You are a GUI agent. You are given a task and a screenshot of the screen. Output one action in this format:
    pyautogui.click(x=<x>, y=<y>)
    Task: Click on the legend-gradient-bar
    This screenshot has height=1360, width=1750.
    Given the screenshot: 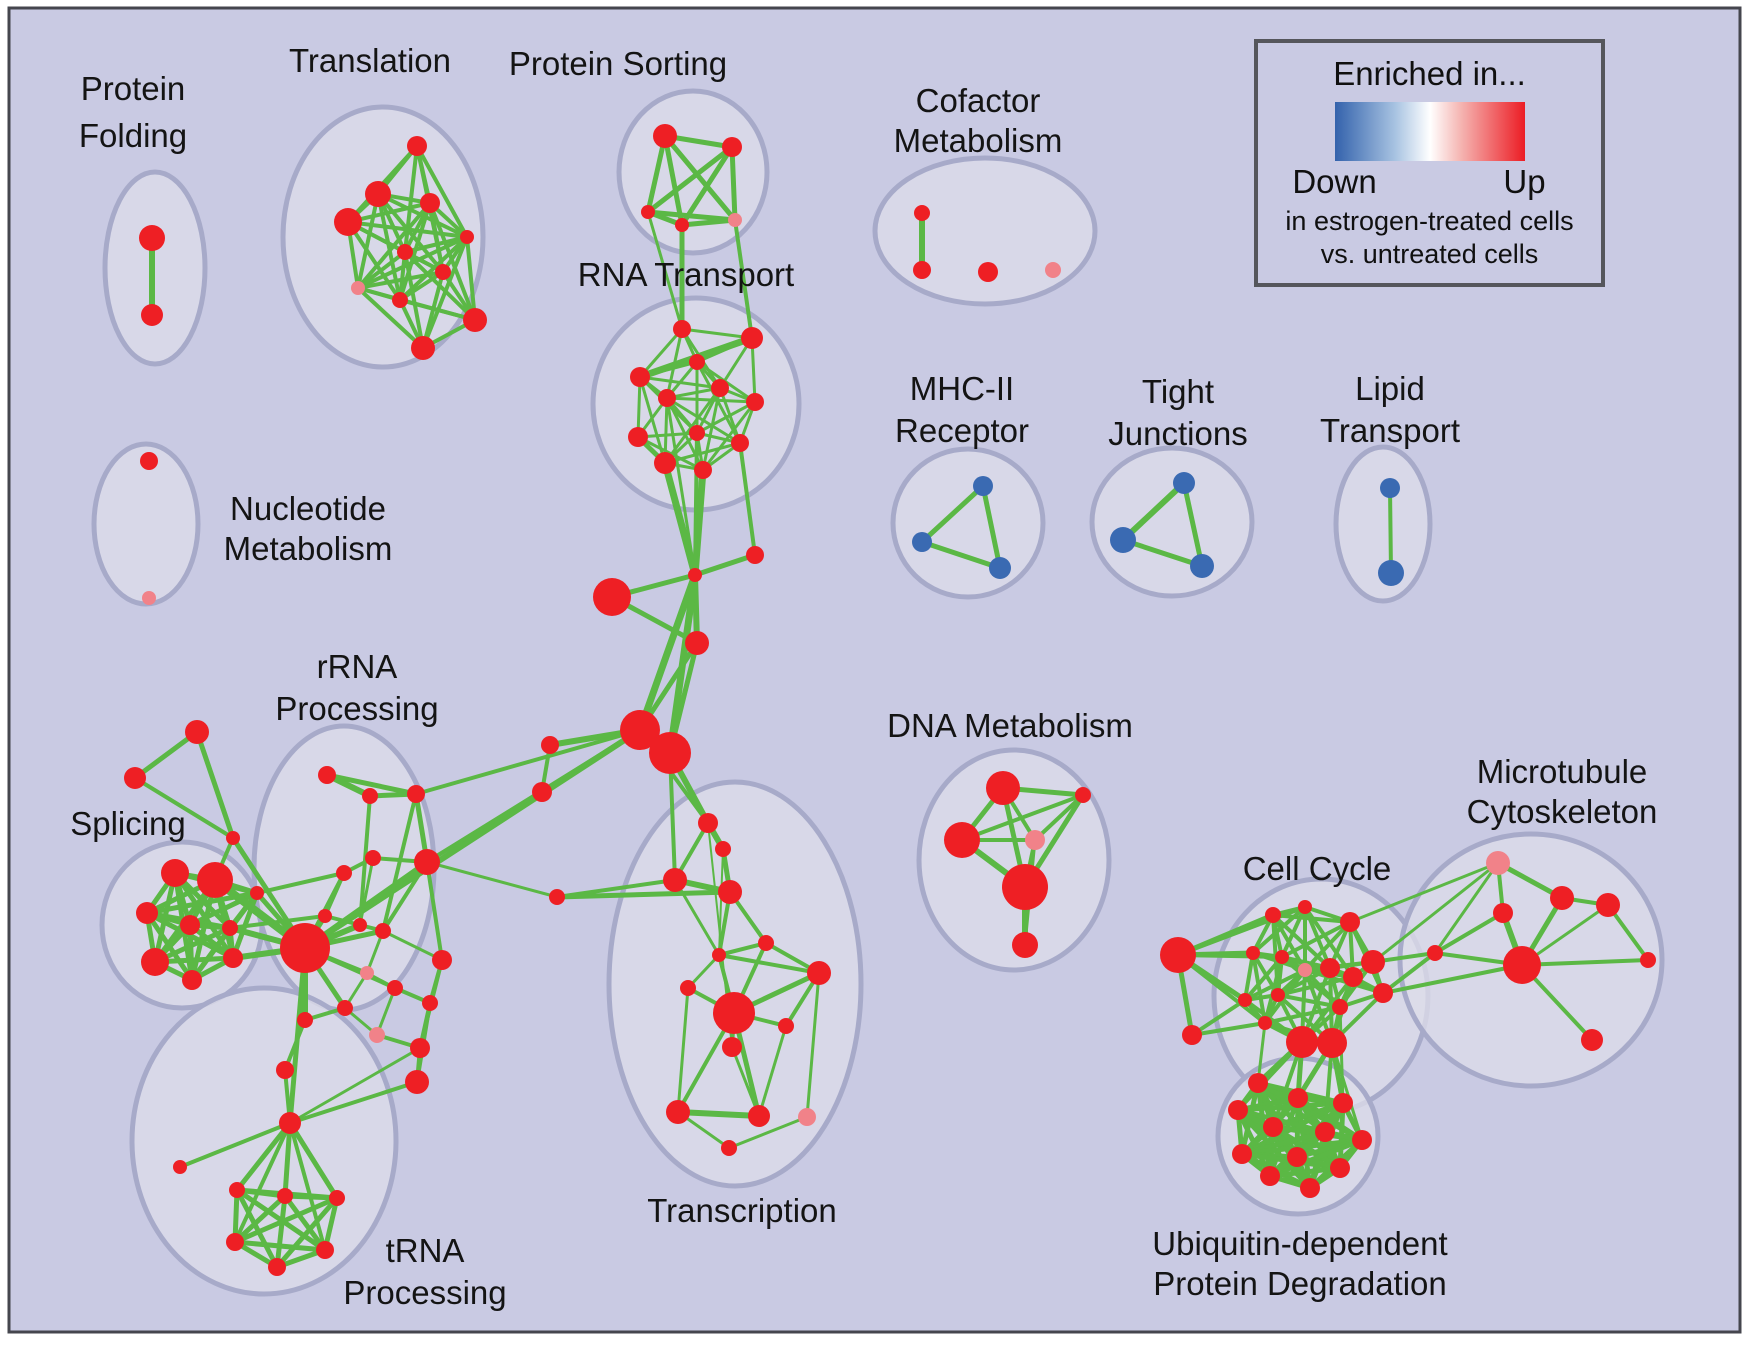 What is the action you would take?
    pyautogui.click(x=1429, y=131)
    